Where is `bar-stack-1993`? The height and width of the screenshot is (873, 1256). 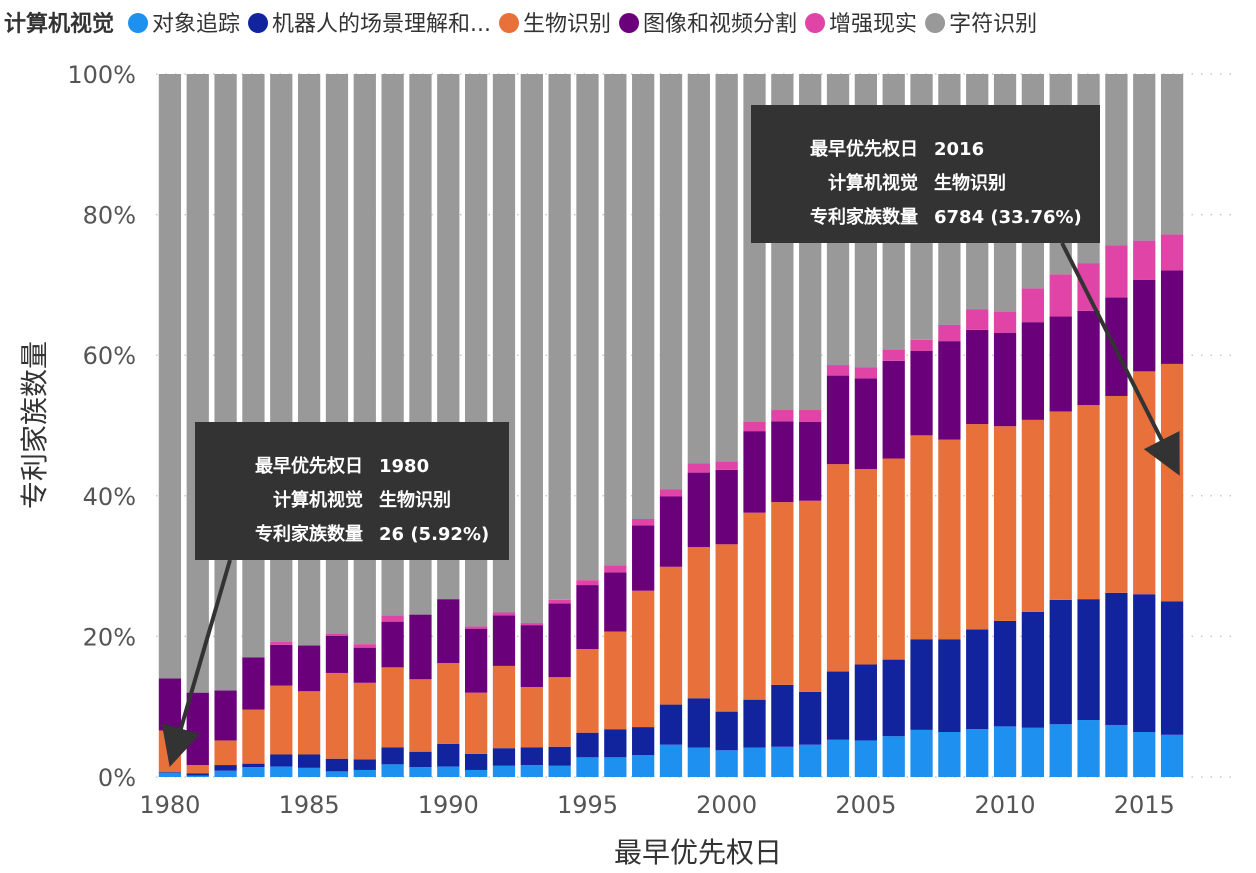 bar-stack-1993 is located at coordinates (531, 425).